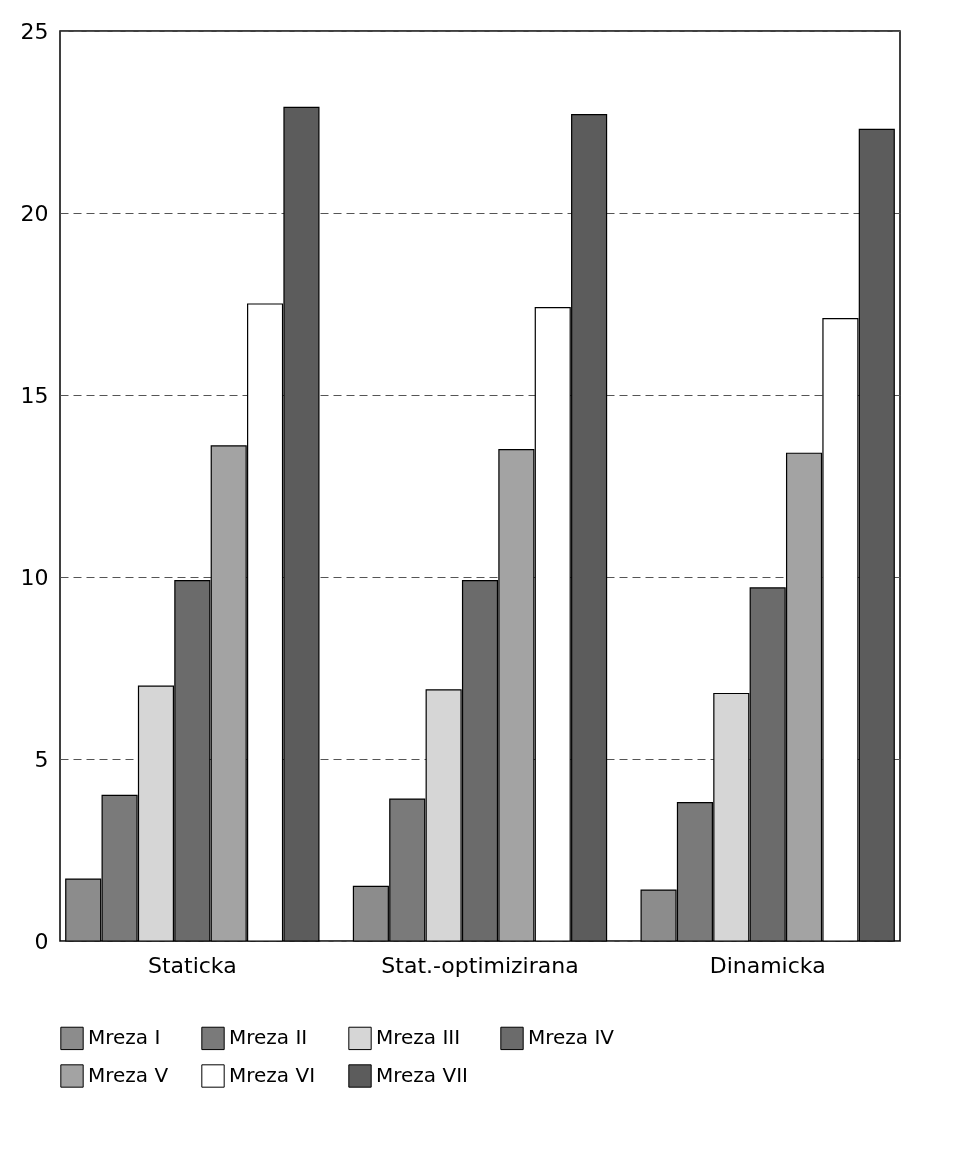 Image resolution: width=962 pixels, height=1160 pixels. I want to click on legend-label: Mreza I, so click(124, 1037).